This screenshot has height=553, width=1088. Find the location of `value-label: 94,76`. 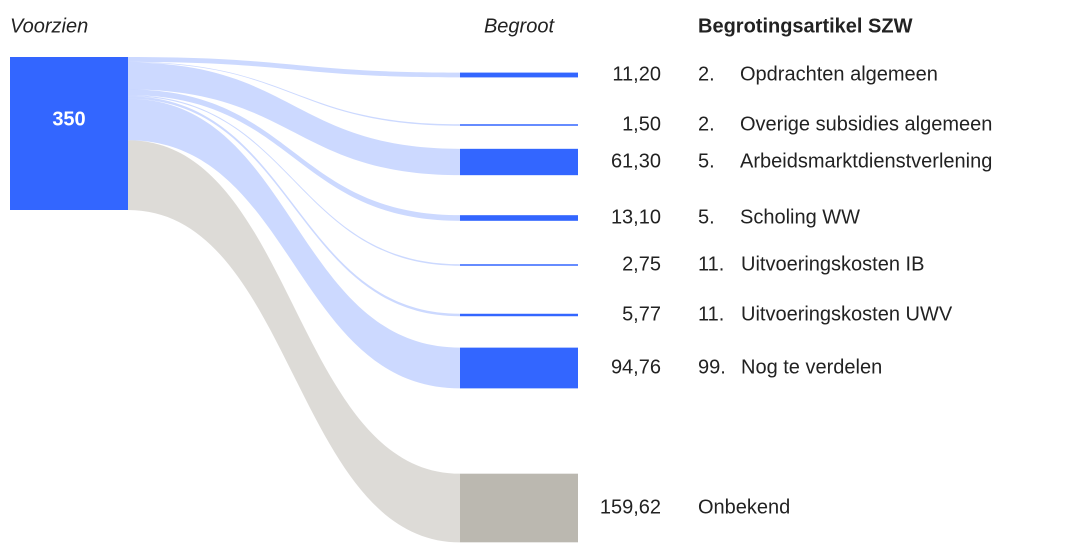

value-label: 94,76 is located at coordinates (636, 367).